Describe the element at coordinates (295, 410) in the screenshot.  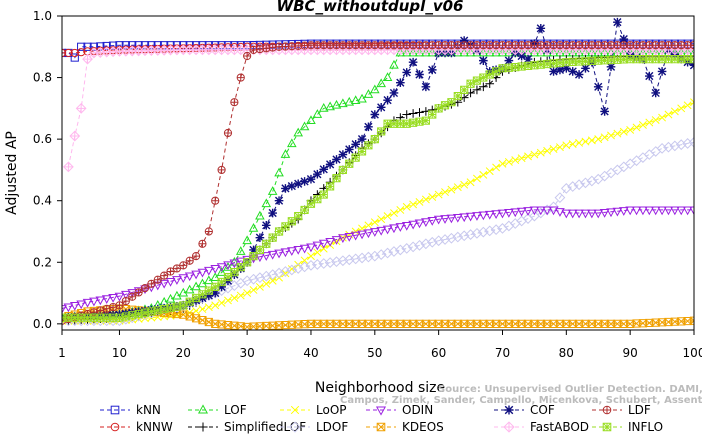
I see `legend-marker` at that location.